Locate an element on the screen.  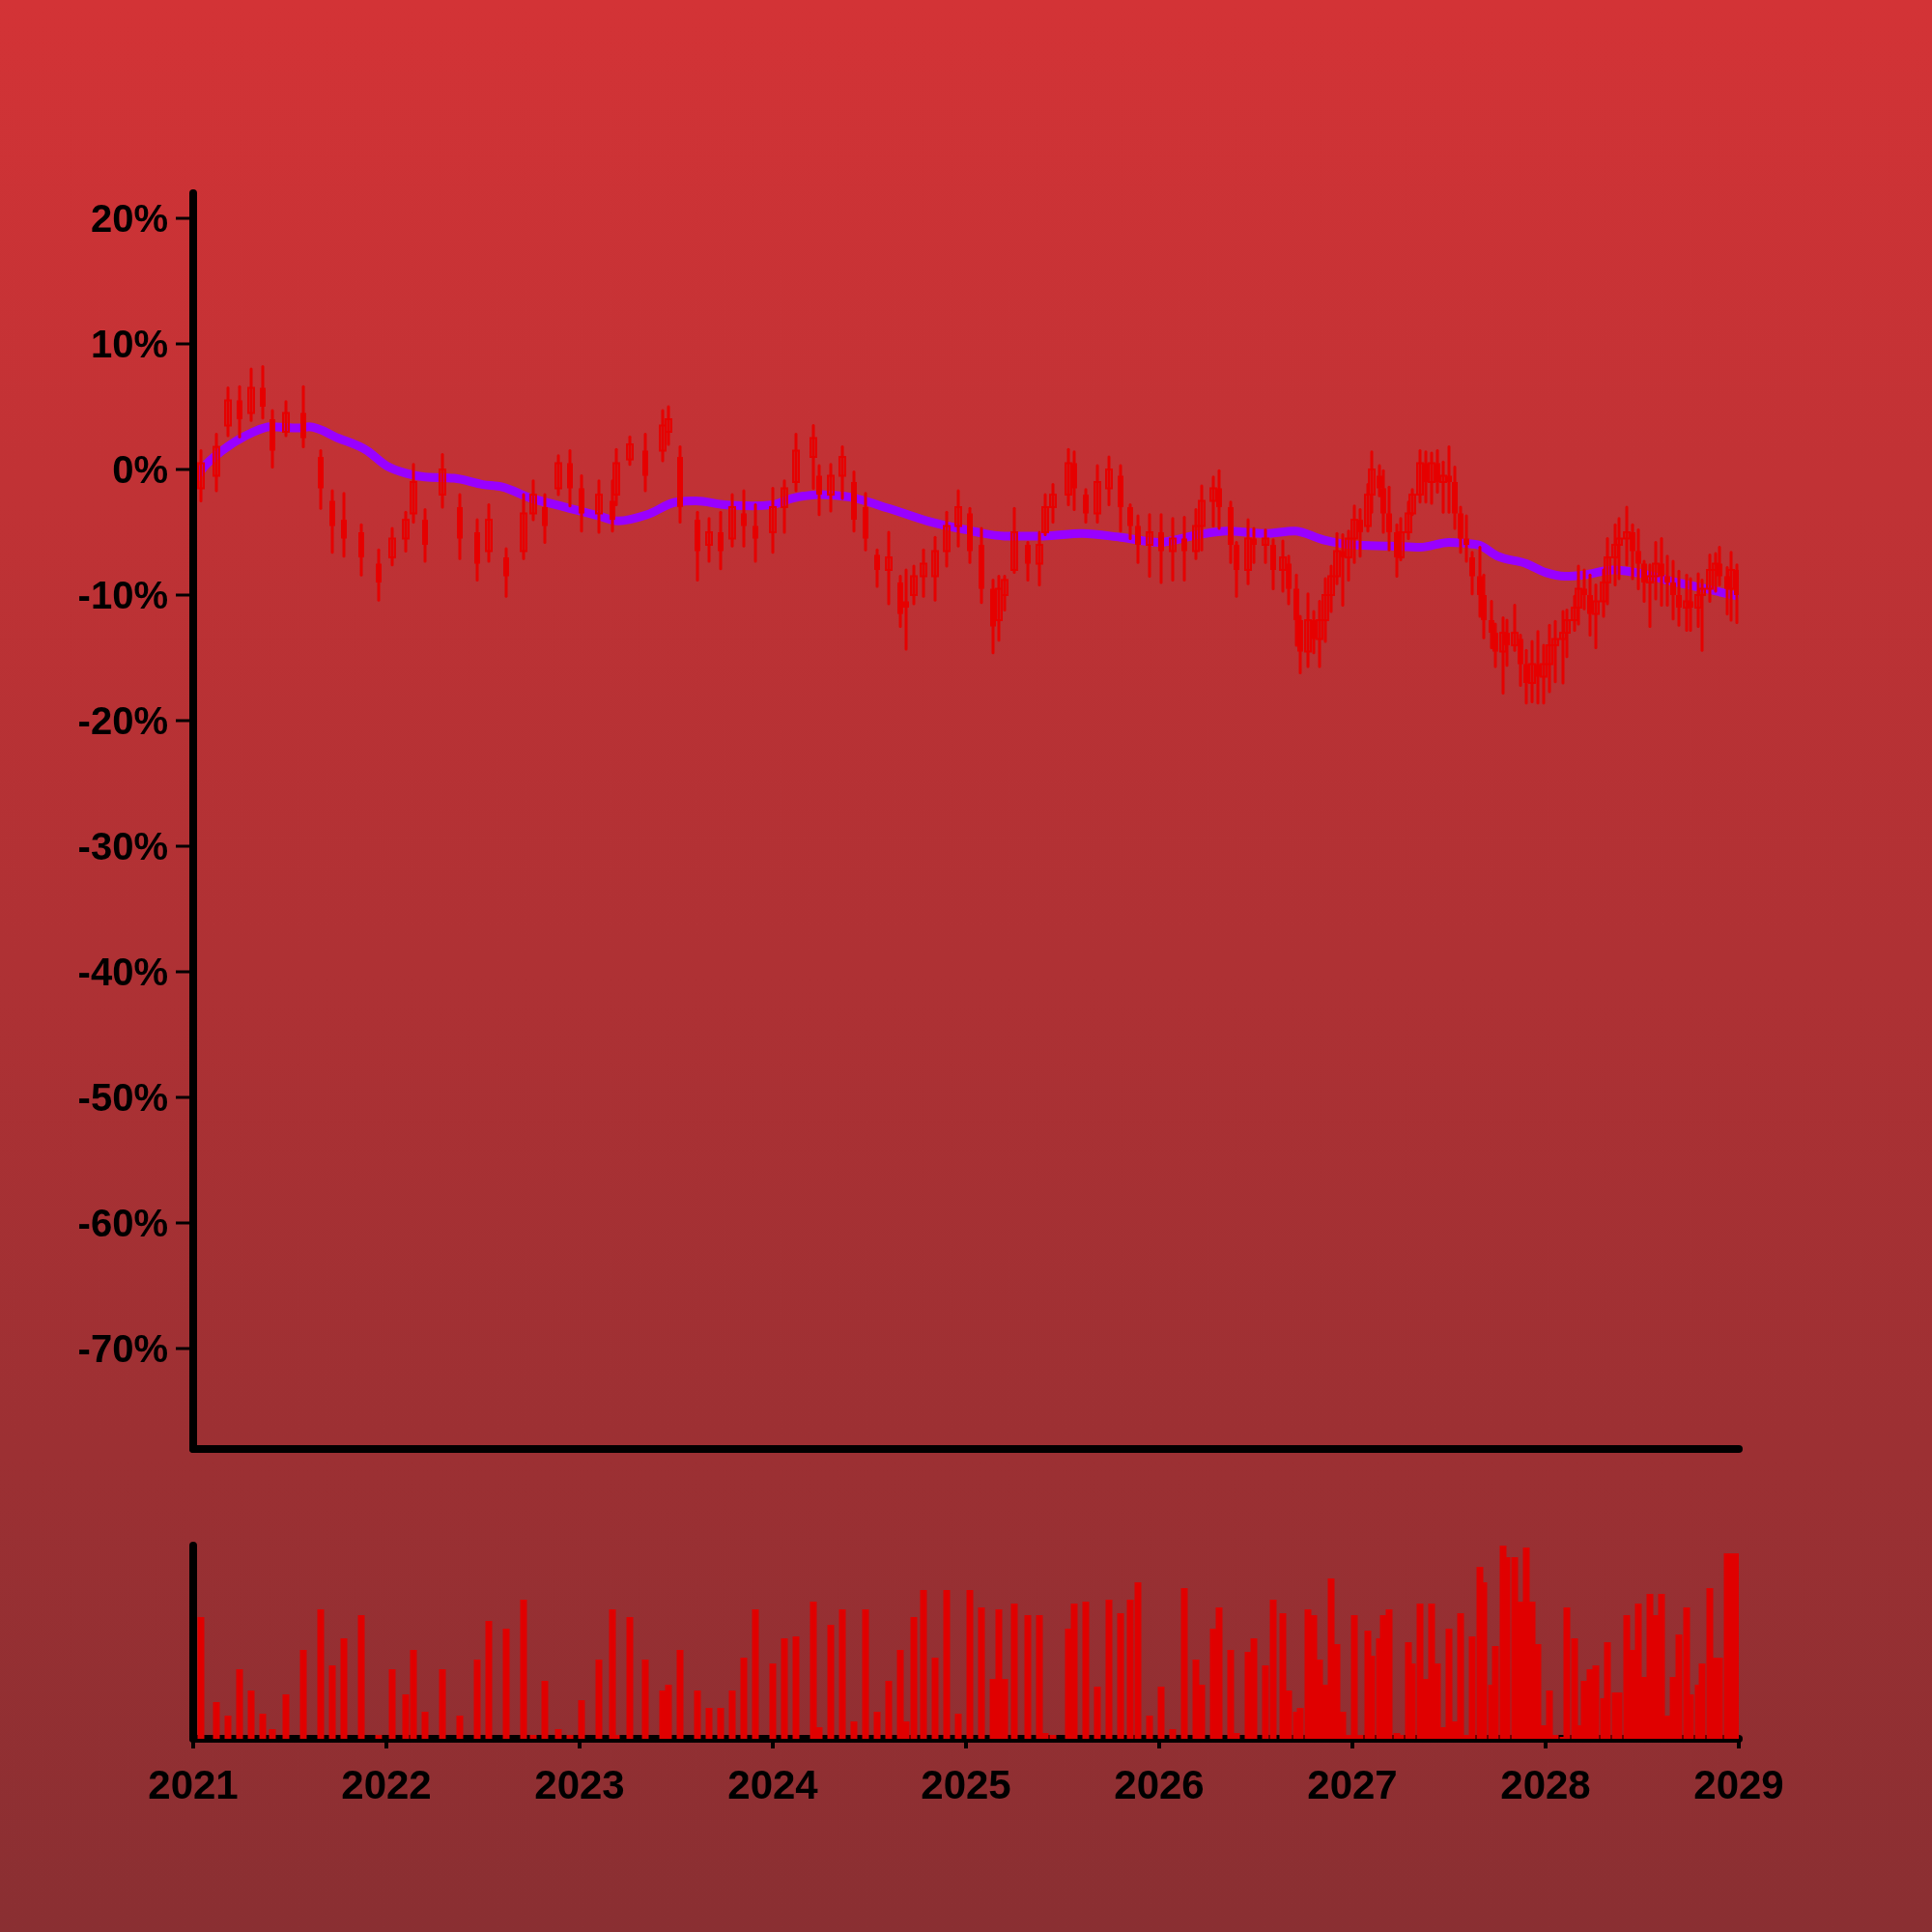
y-tick-label: 10% is located at coordinates (129, 344).